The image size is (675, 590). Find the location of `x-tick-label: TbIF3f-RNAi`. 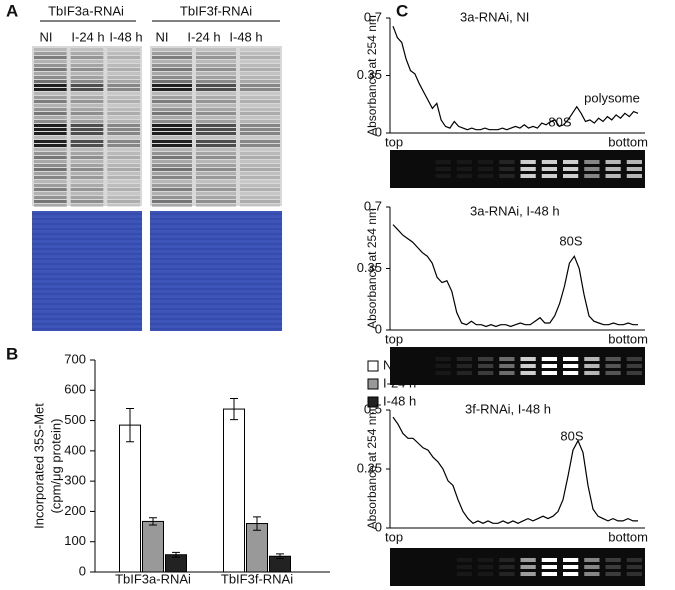

x-tick-label: TbIF3f-RNAi is located at coordinates (257, 578).